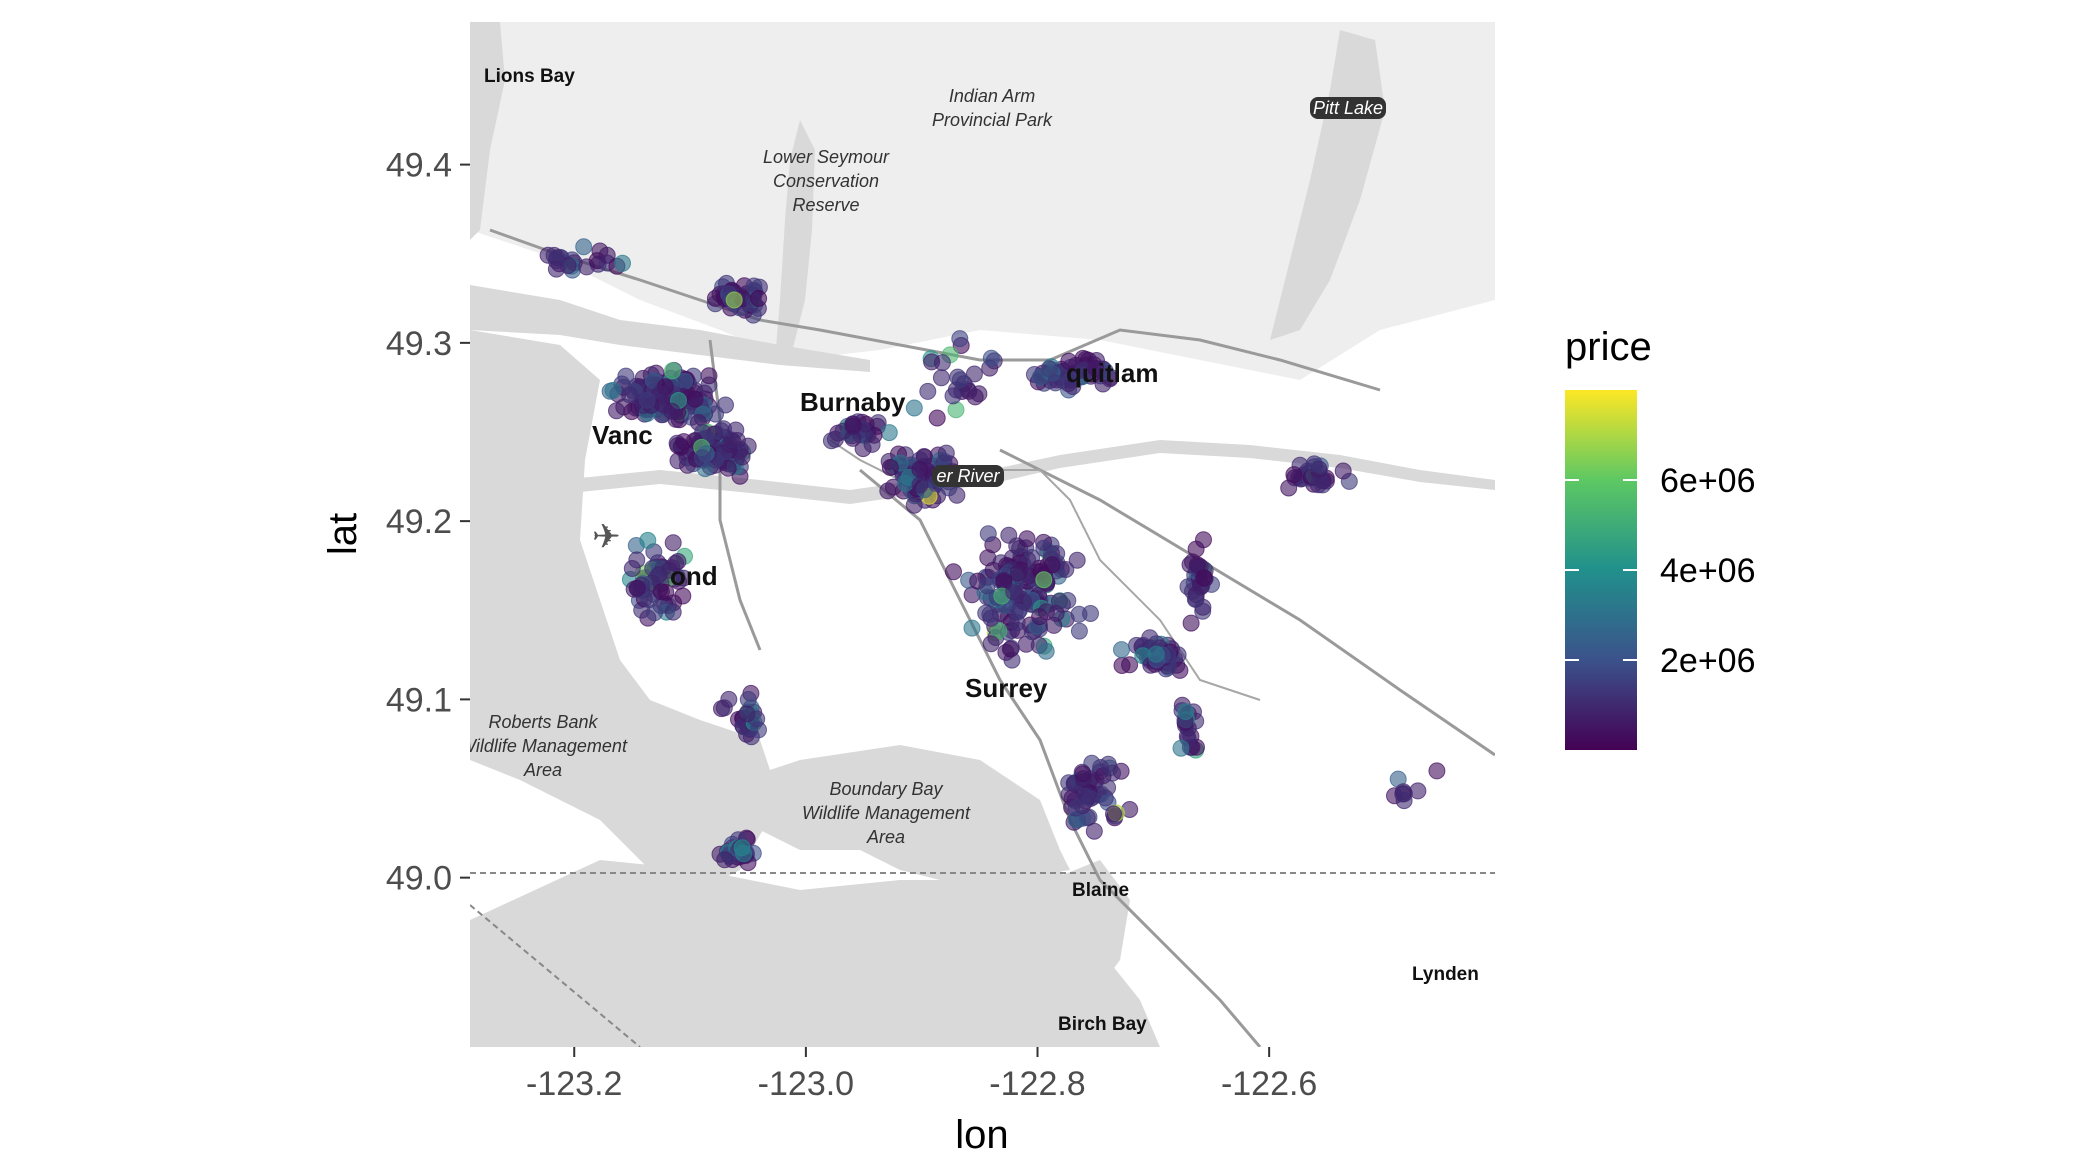 This screenshot has height=1176, width=2100. I want to click on legend-break-label: 2e+06, so click(1708, 661).